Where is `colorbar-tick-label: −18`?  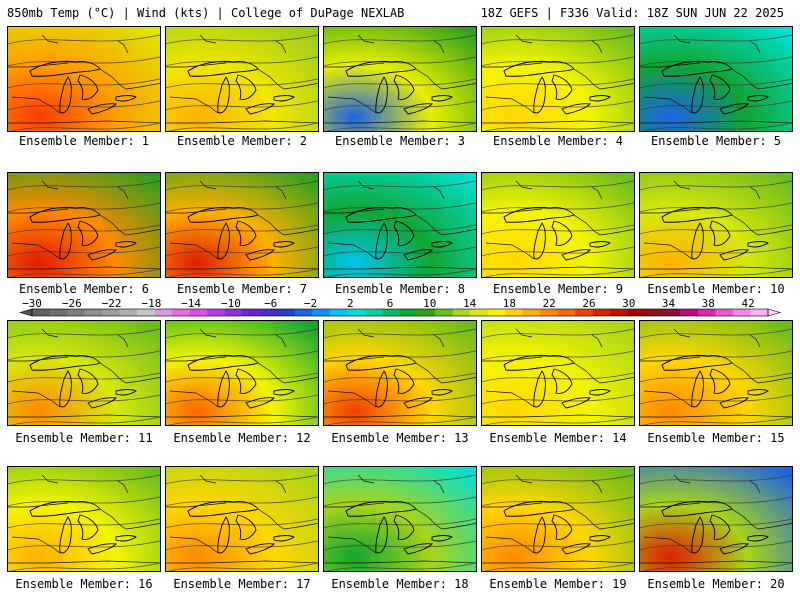 colorbar-tick-label: −18 is located at coordinates (151, 304).